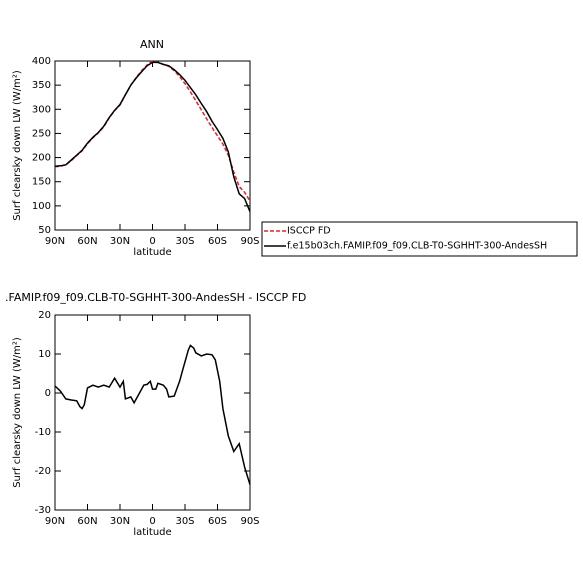  Describe the element at coordinates (41, 206) in the screenshot. I see `y-tick-label: 100` at that location.